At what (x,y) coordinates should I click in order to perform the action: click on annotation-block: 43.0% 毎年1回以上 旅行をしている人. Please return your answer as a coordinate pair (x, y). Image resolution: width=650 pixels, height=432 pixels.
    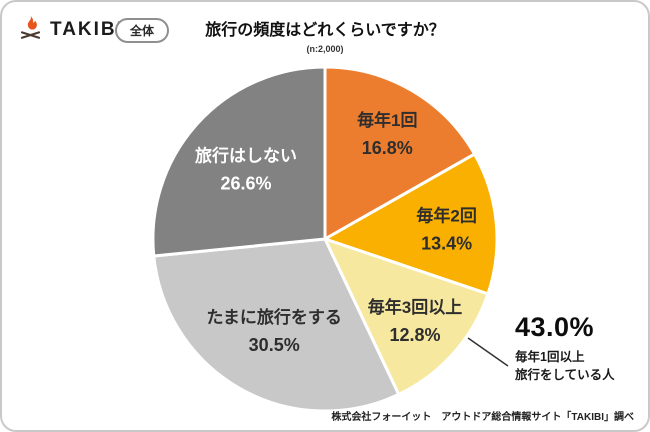
    Looking at the image, I should click on (580, 348).